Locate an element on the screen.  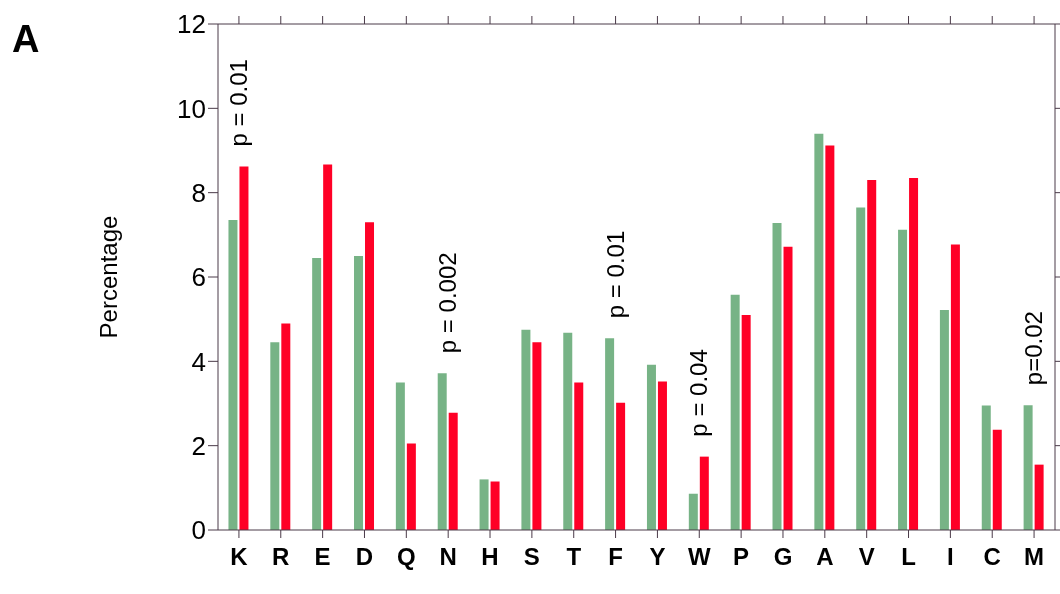
x-tick-label: R is located at coordinates (281, 557).